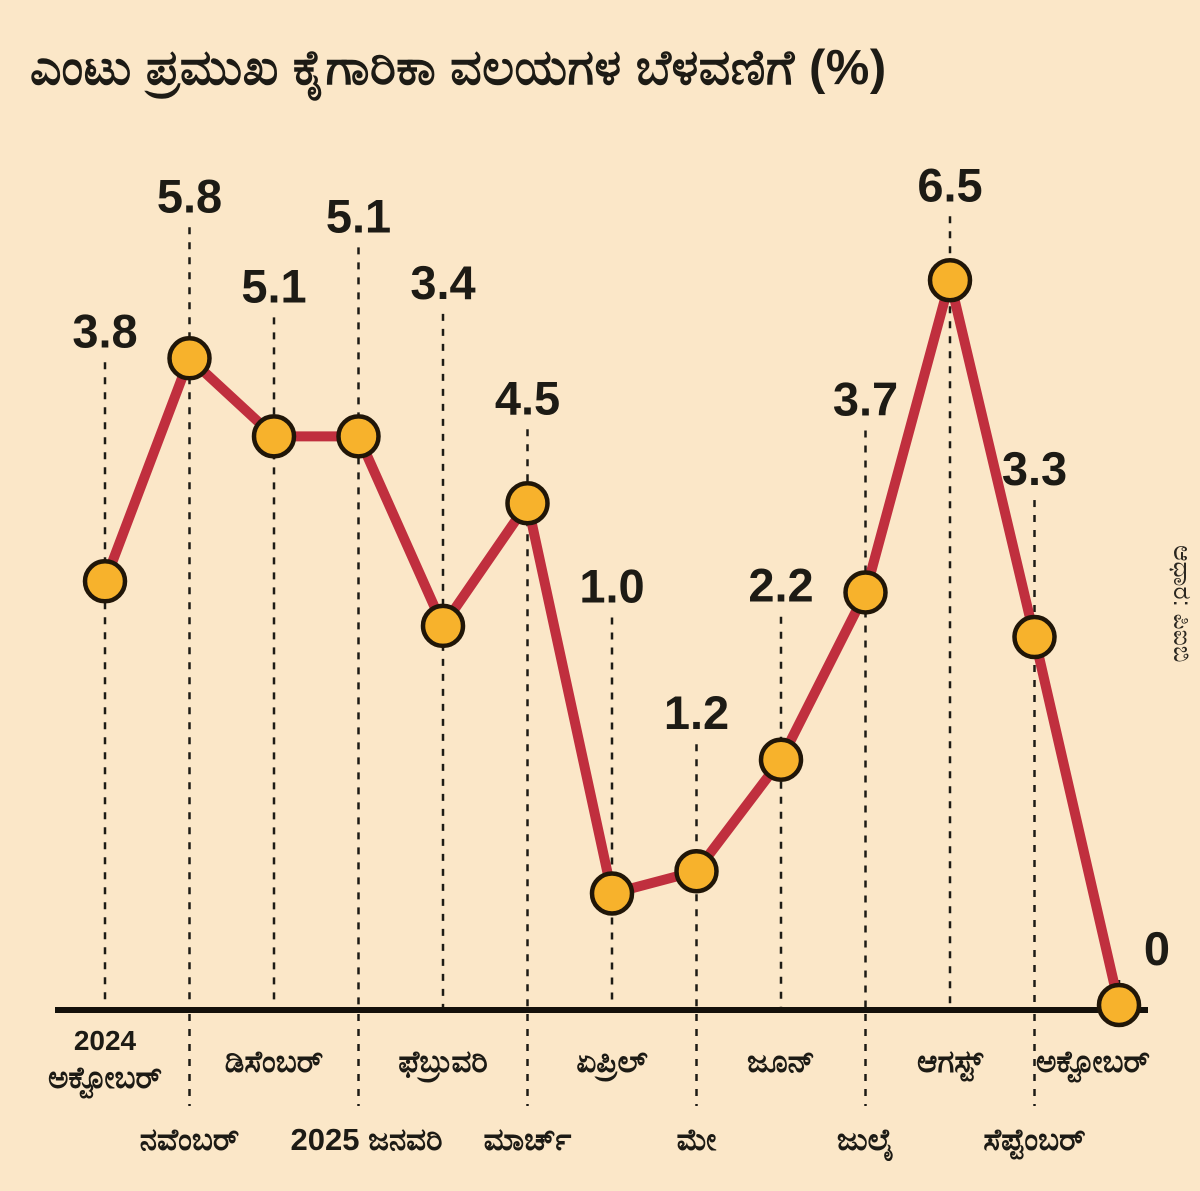 The height and width of the screenshot is (1191, 1200). I want to click on x-axis-label: 2025 ಜನವರಿ, so click(367, 1139).